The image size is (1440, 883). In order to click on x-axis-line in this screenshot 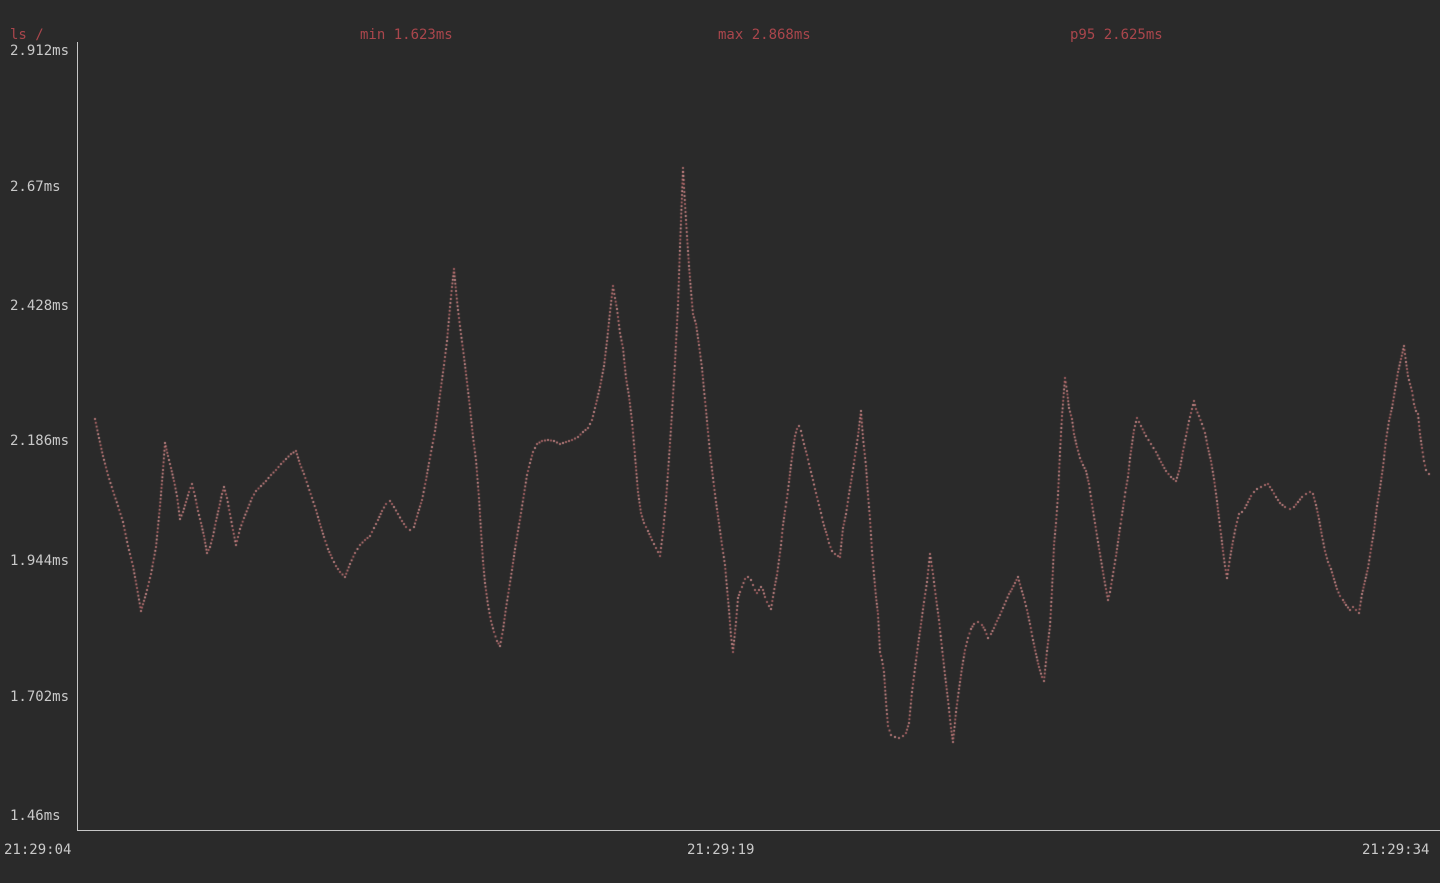, I will do `click(758, 830)`.